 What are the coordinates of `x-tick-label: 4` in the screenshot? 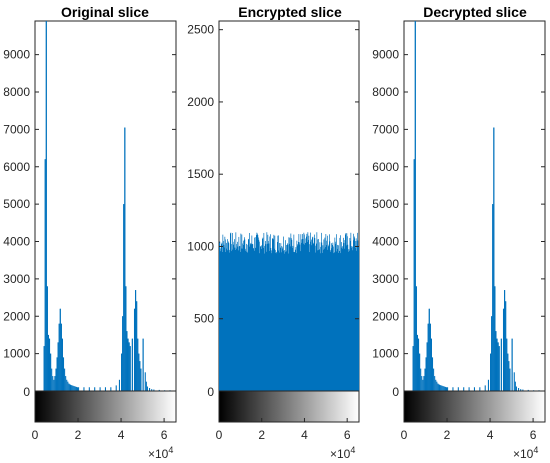 It's located at (121, 435).